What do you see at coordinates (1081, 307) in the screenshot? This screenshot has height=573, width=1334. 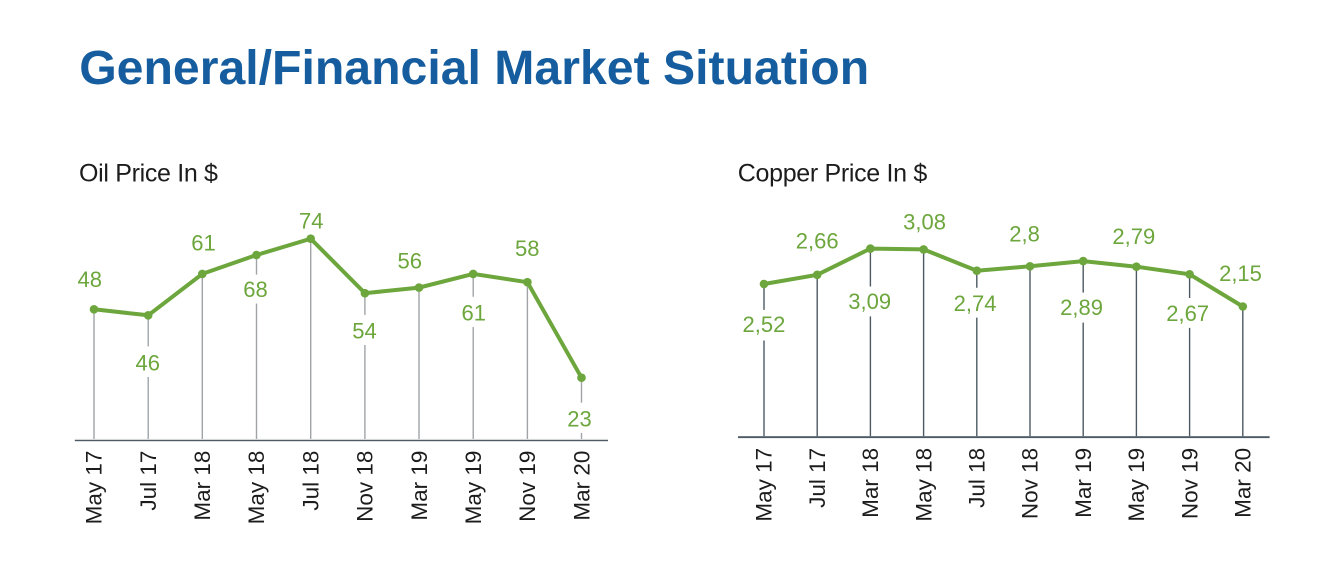 I see `svg-text: 2,89` at bounding box center [1081, 307].